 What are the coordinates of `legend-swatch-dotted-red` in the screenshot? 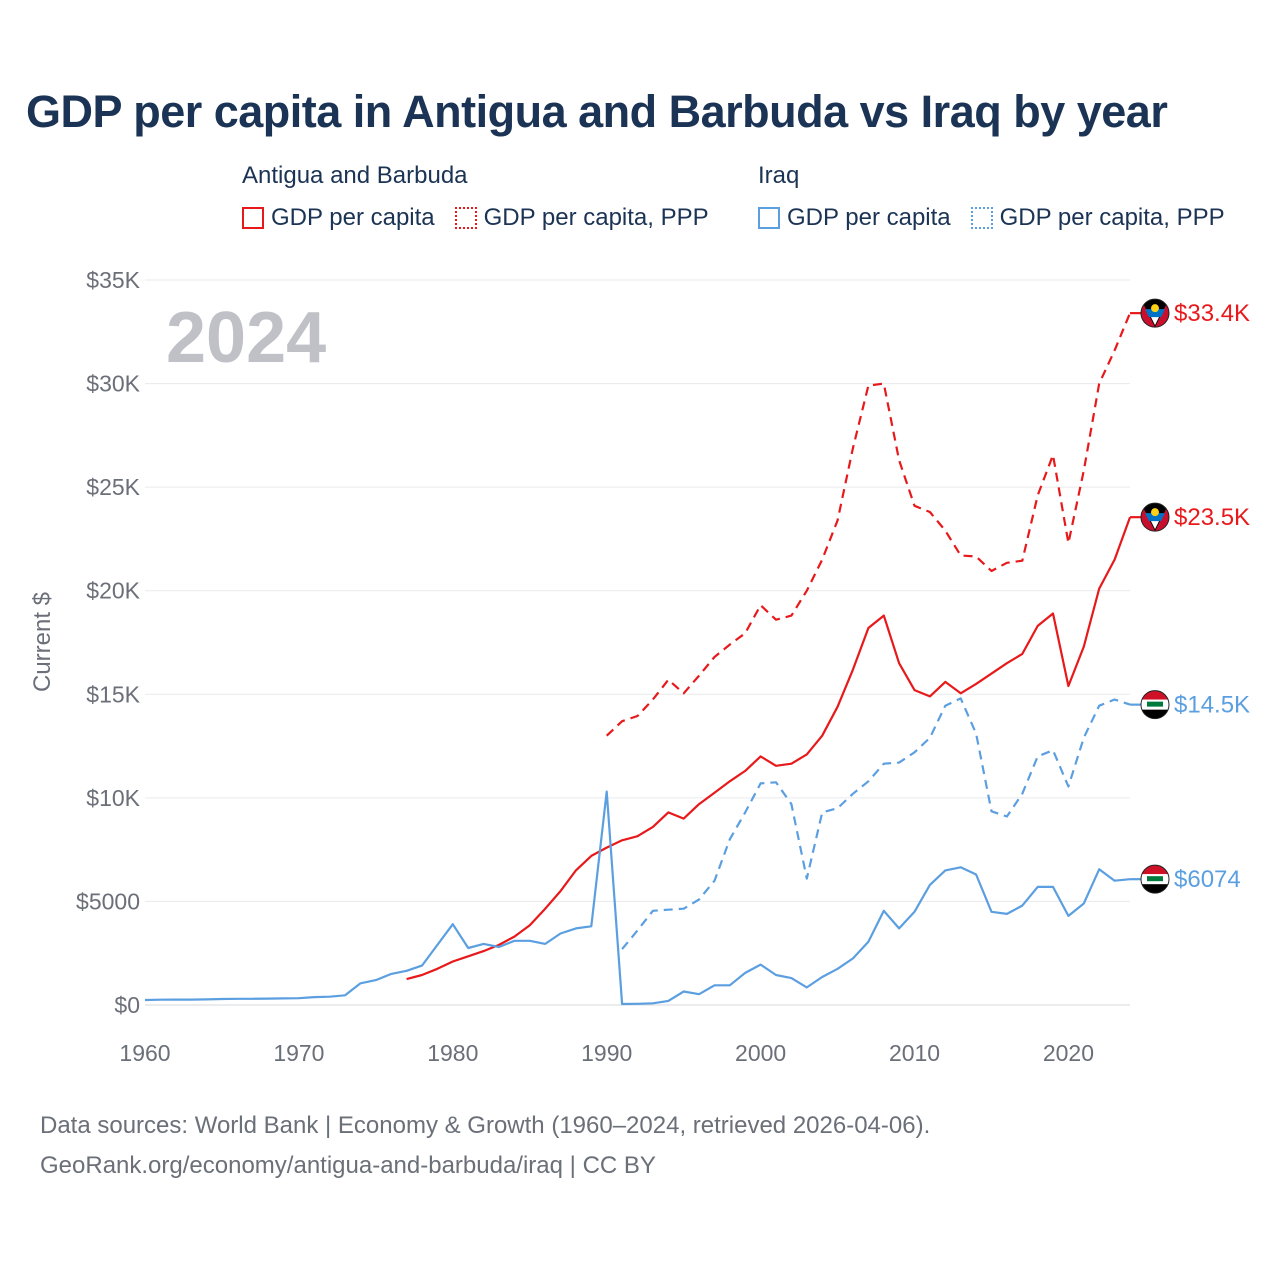 It's located at (465, 218).